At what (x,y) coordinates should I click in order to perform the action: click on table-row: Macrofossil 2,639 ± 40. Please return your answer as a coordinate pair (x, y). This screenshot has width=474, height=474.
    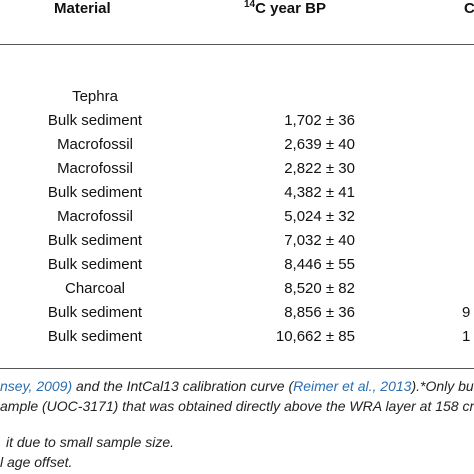
    Looking at the image, I should click on (237, 148).